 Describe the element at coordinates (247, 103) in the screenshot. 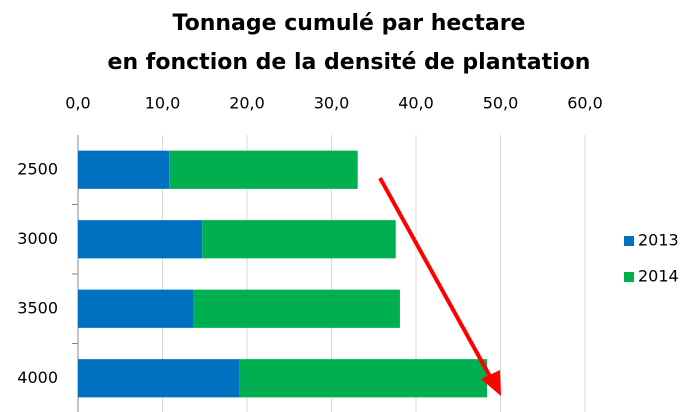

I see `x-tick-label: 20,0` at that location.